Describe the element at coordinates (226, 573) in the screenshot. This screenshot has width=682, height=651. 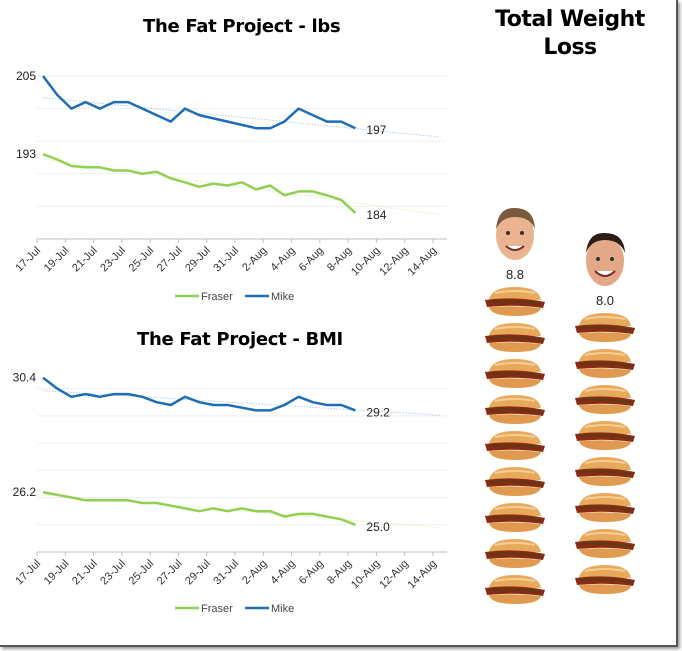
I see `x-tick-label: 31-Jul` at that location.